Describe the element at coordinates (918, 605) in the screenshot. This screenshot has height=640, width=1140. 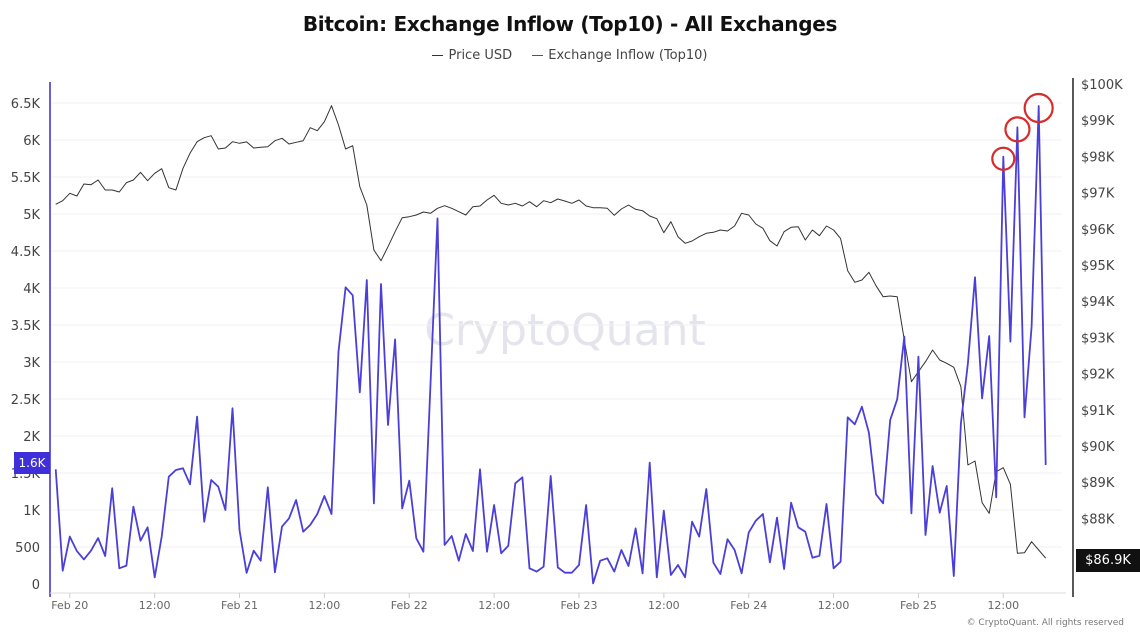
I see `x-axis-tick-label: Feb 25` at that location.